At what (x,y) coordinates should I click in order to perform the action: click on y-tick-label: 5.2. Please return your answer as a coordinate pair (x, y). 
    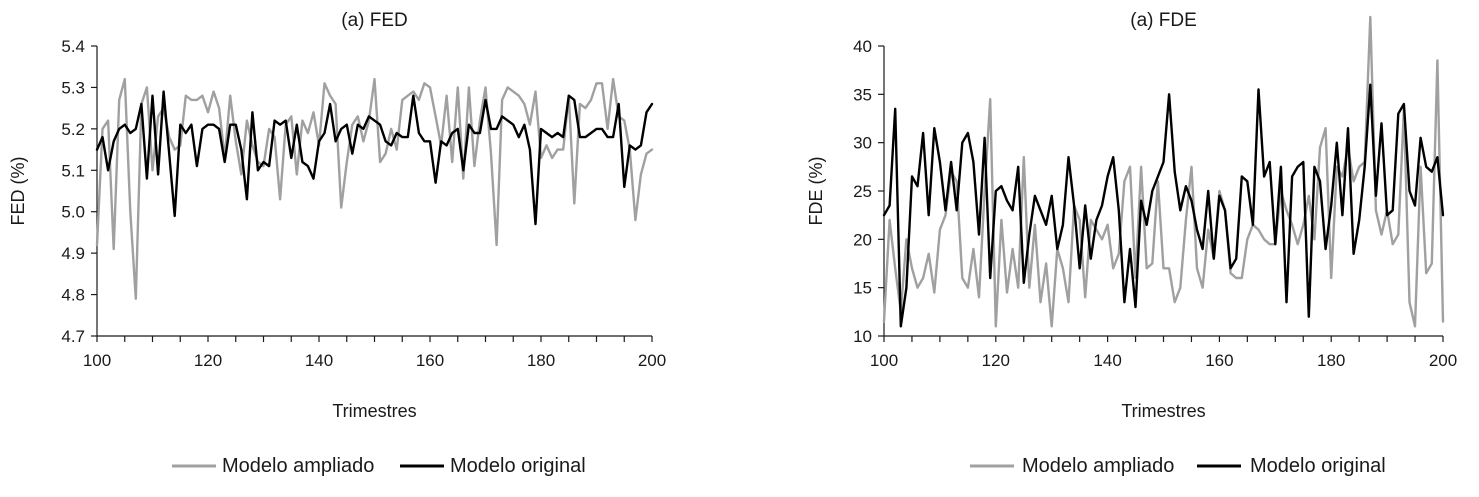
    Looking at the image, I should click on (73, 129).